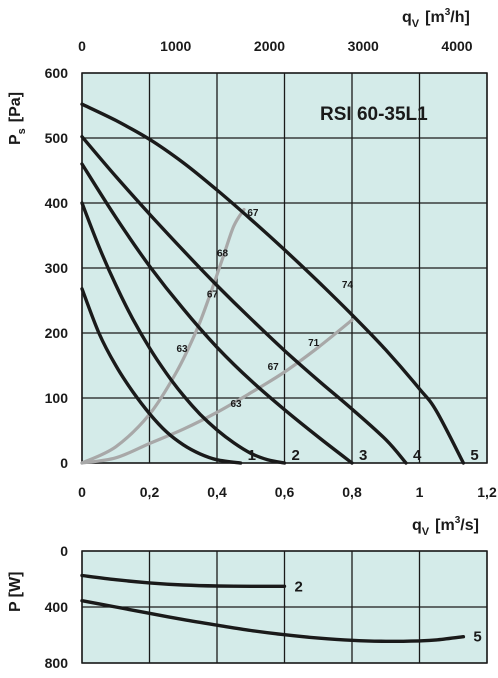 The image size is (498, 678). I want to click on y-tick-label: 0, so click(64, 463).